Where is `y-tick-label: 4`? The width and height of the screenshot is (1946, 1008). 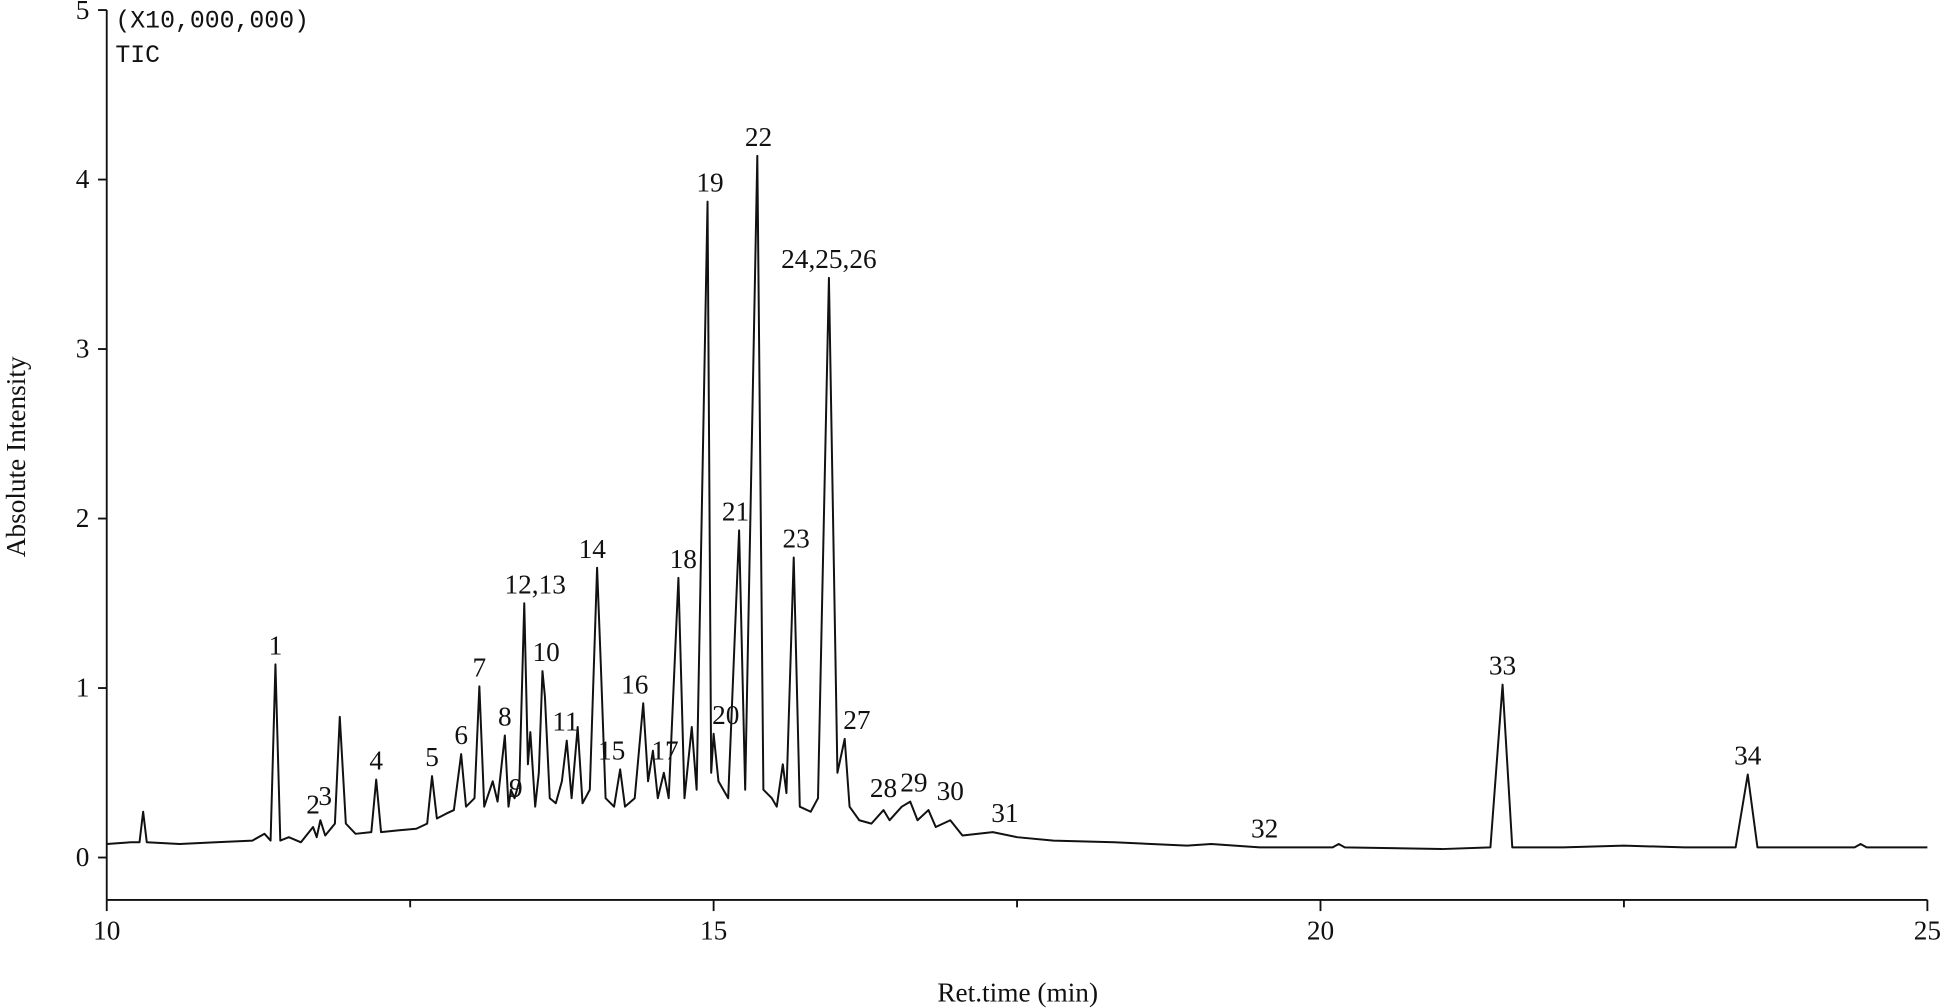
y-tick-label: 4 is located at coordinates (83, 179).